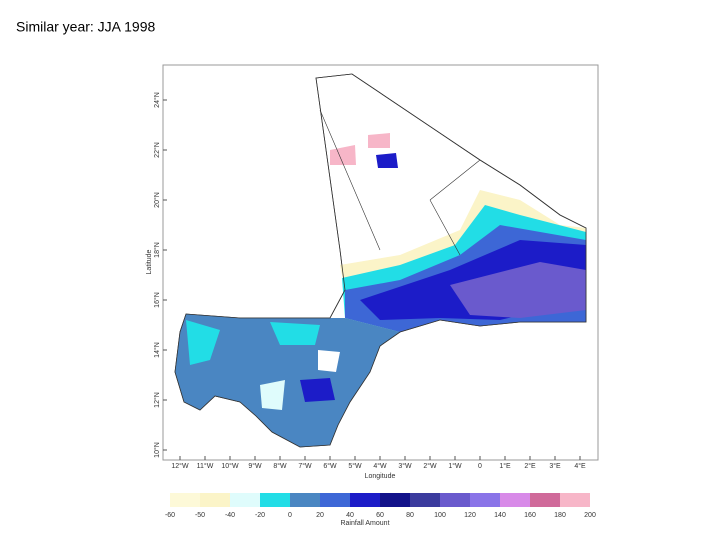  I want to click on colorbar-tick-label: -60, so click(170, 515).